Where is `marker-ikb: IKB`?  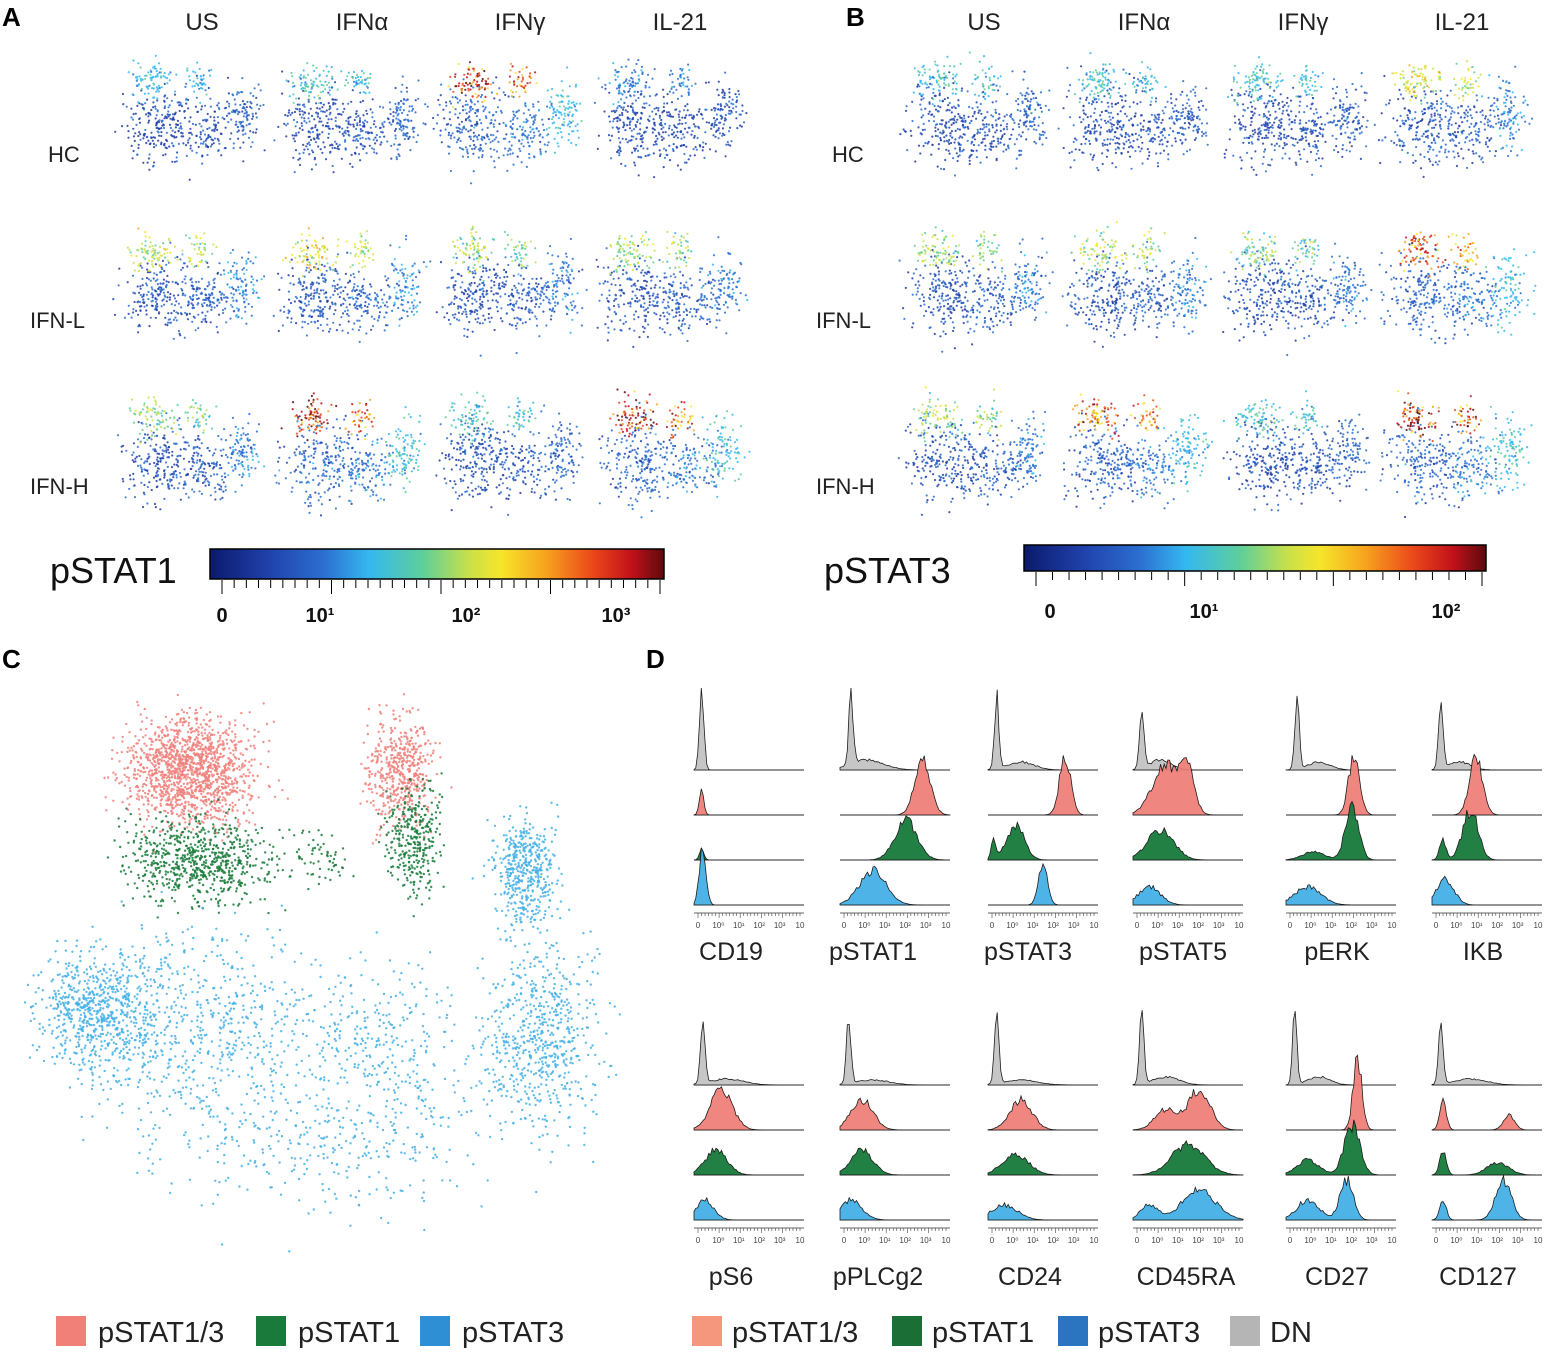
marker-ikb: IKB is located at coordinates (1483, 952).